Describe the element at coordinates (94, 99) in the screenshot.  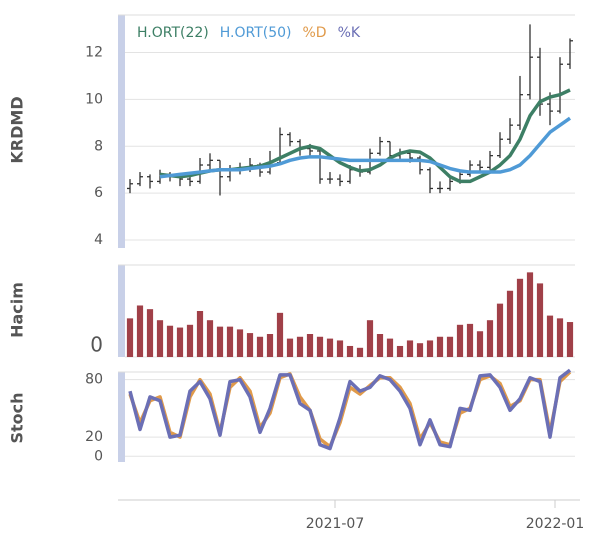
I see `y-tick-label: 10` at that location.